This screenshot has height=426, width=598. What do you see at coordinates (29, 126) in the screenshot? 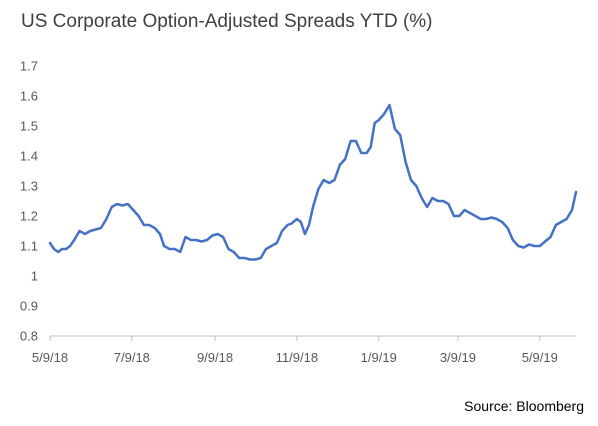
I see `y-tick-label: 1.5` at bounding box center [29, 126].